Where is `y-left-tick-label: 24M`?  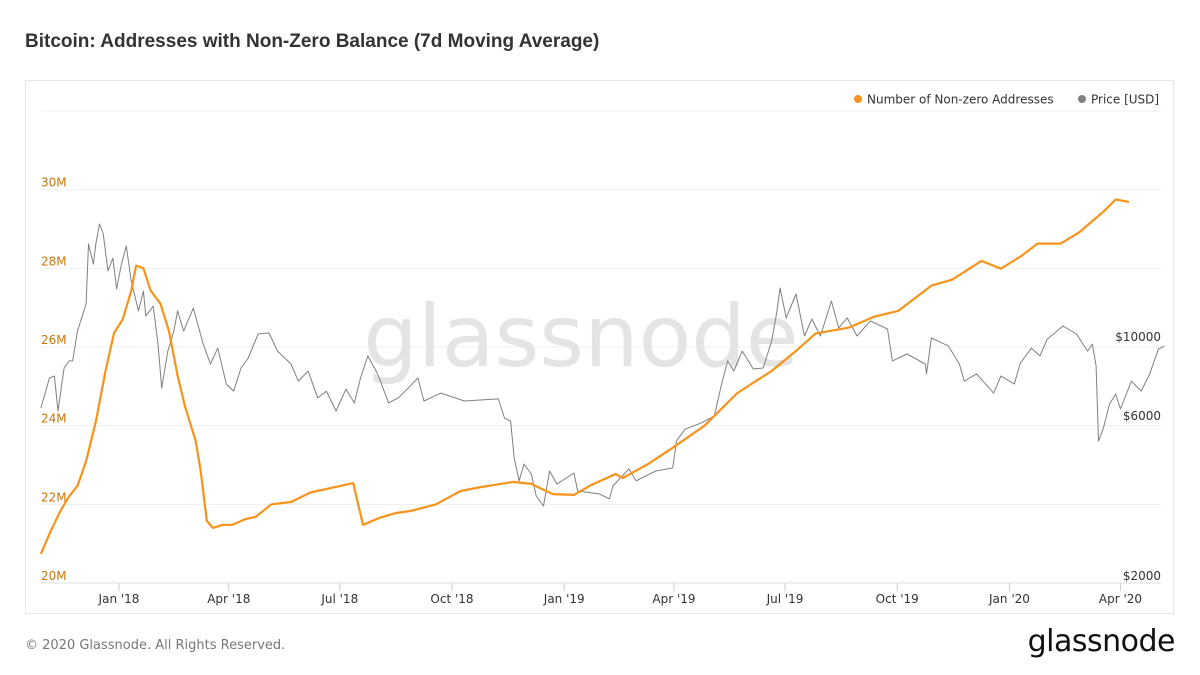
y-left-tick-label: 24M is located at coordinates (54, 419).